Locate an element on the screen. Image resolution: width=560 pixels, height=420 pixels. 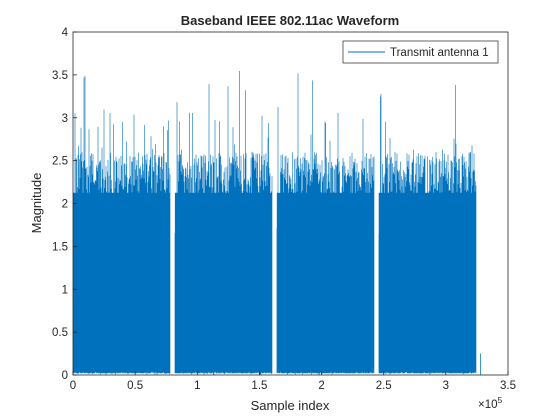
y-tick-label: 3 is located at coordinates (65, 119).